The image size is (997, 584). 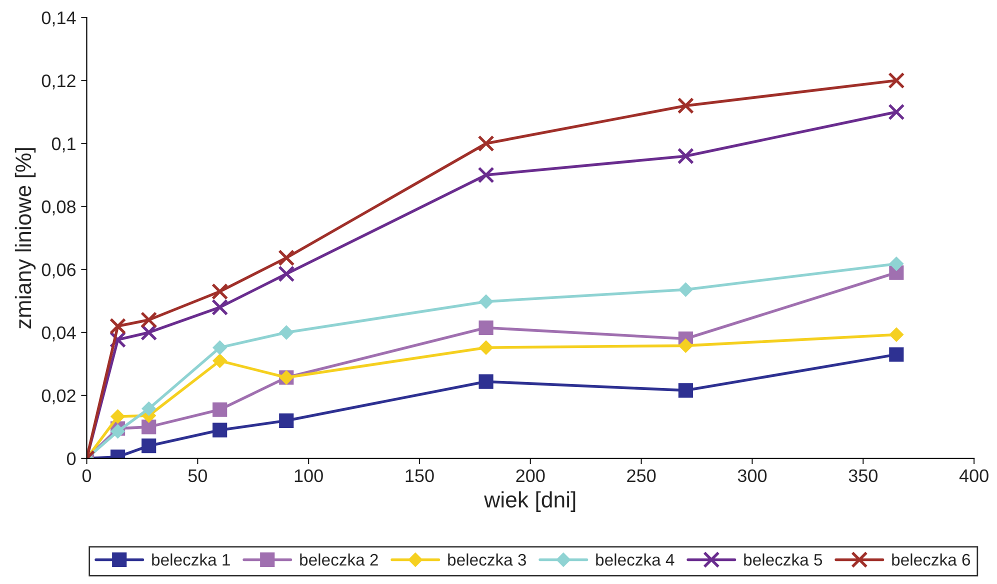 What do you see at coordinates (973, 475) in the screenshot?
I see `x-tick-label: 400` at bounding box center [973, 475].